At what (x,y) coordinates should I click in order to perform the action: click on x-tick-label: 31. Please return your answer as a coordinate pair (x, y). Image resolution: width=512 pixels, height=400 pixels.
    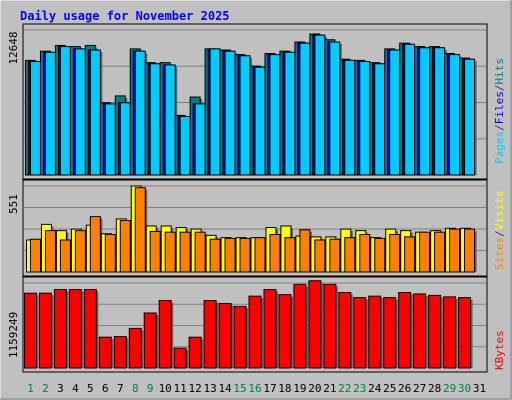
    Looking at the image, I should click on (479, 388).